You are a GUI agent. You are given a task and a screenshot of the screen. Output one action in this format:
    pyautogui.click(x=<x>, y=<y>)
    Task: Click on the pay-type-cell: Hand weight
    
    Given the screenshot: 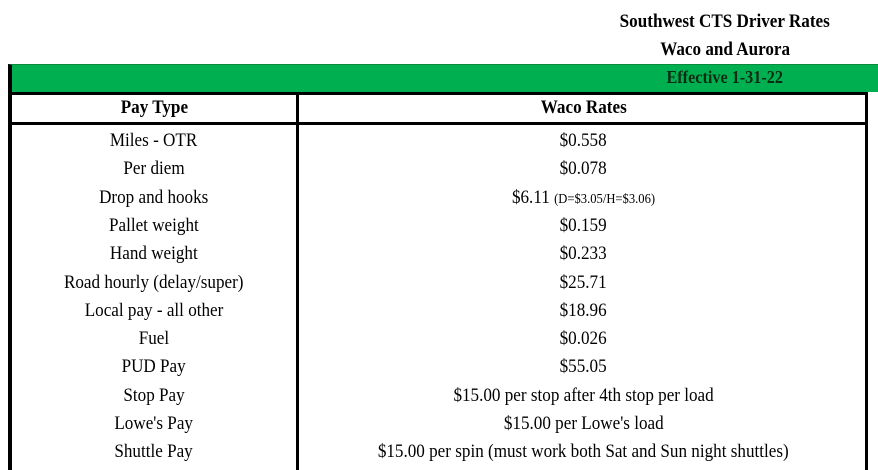 What is the action you would take?
    pyautogui.click(x=154, y=254)
    